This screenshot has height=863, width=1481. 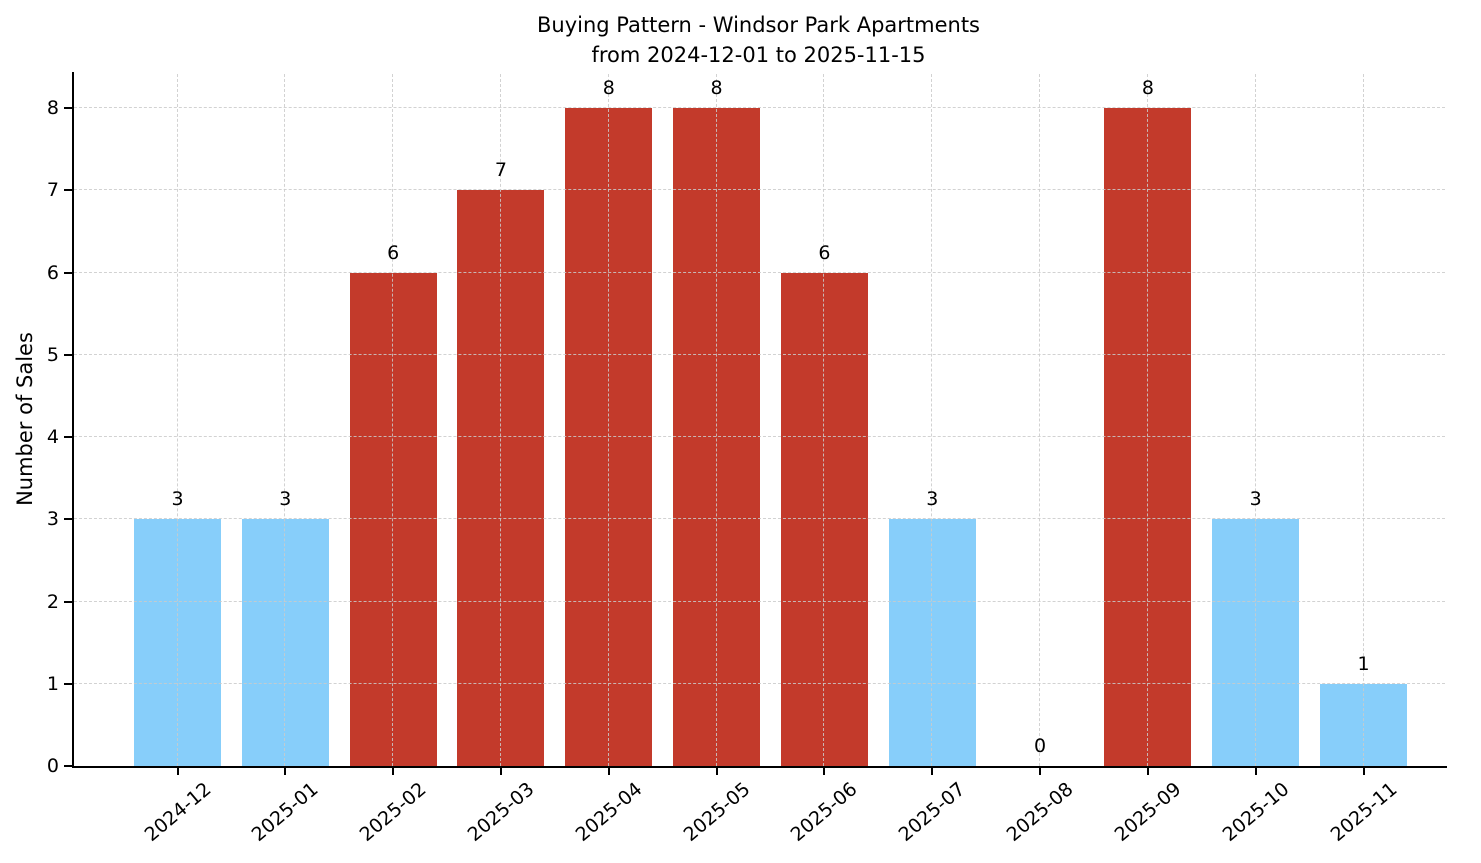 I want to click on y-tick-label-3: 3, so click(x=52, y=519).